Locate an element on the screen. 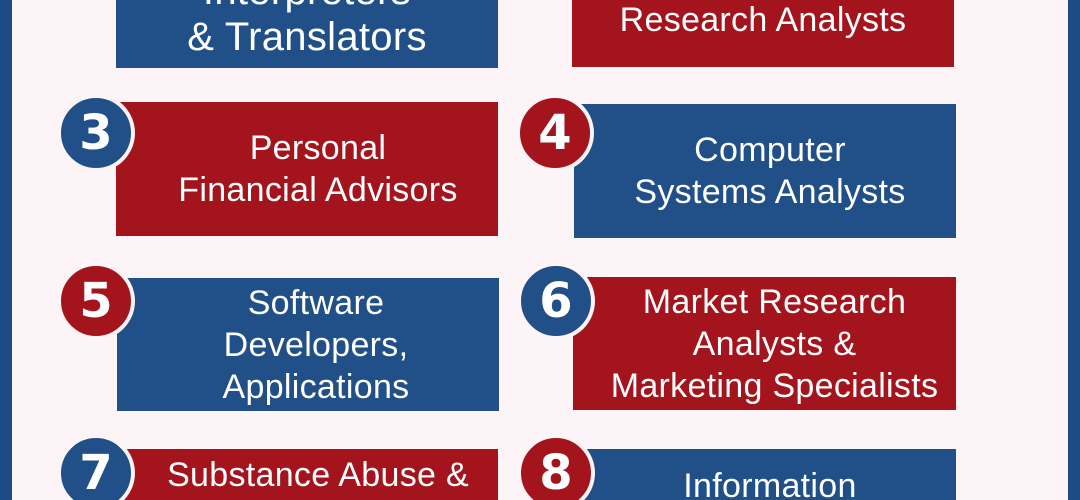 The height and width of the screenshot is (500, 1080). career-box-5: Software Developers, Applications is located at coordinates (308, 344).